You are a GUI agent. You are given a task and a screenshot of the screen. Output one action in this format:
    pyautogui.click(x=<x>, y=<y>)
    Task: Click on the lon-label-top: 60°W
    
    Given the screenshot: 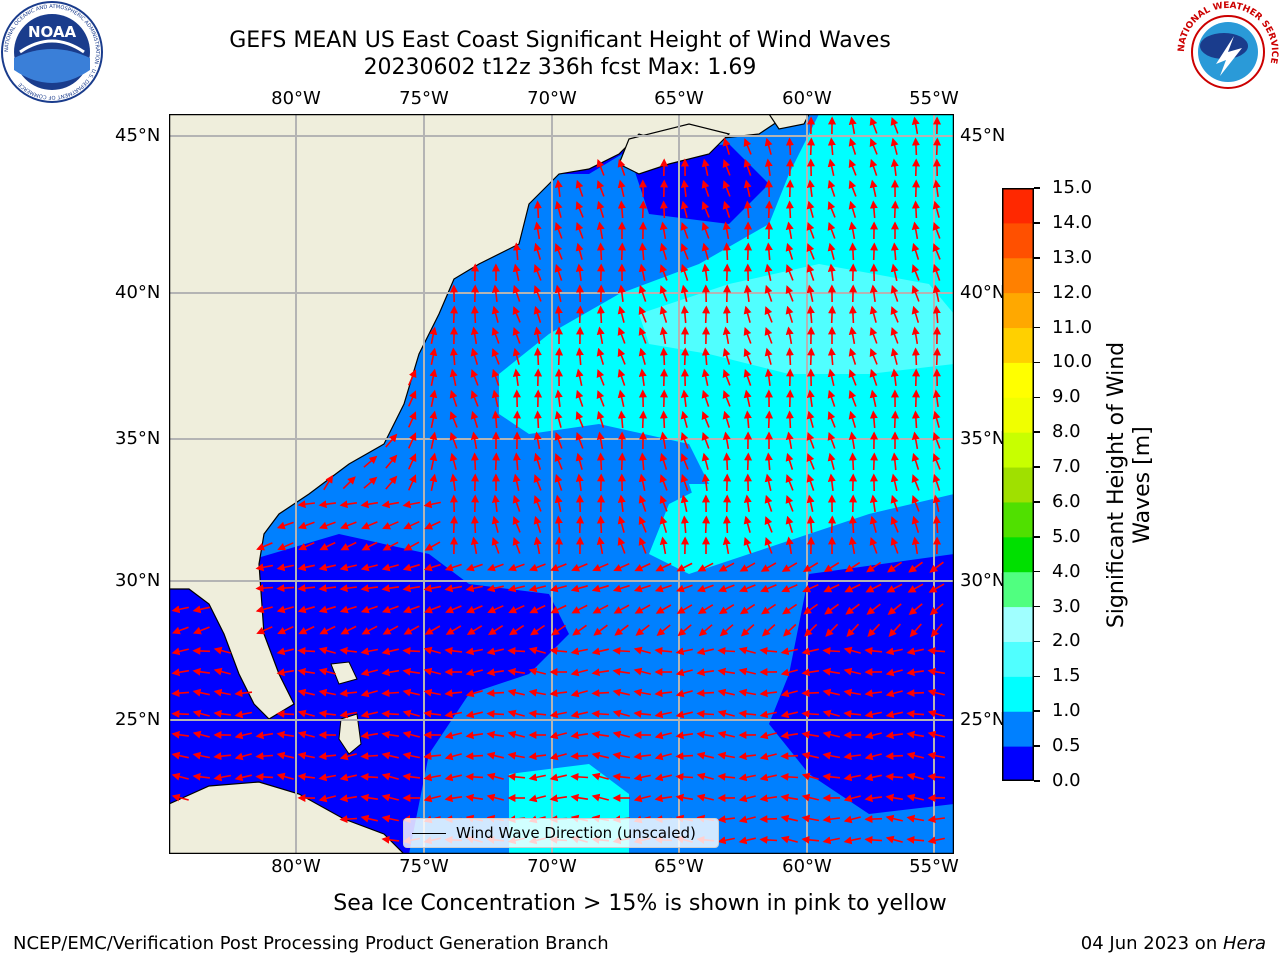 What is the action you would take?
    pyautogui.click(x=807, y=98)
    